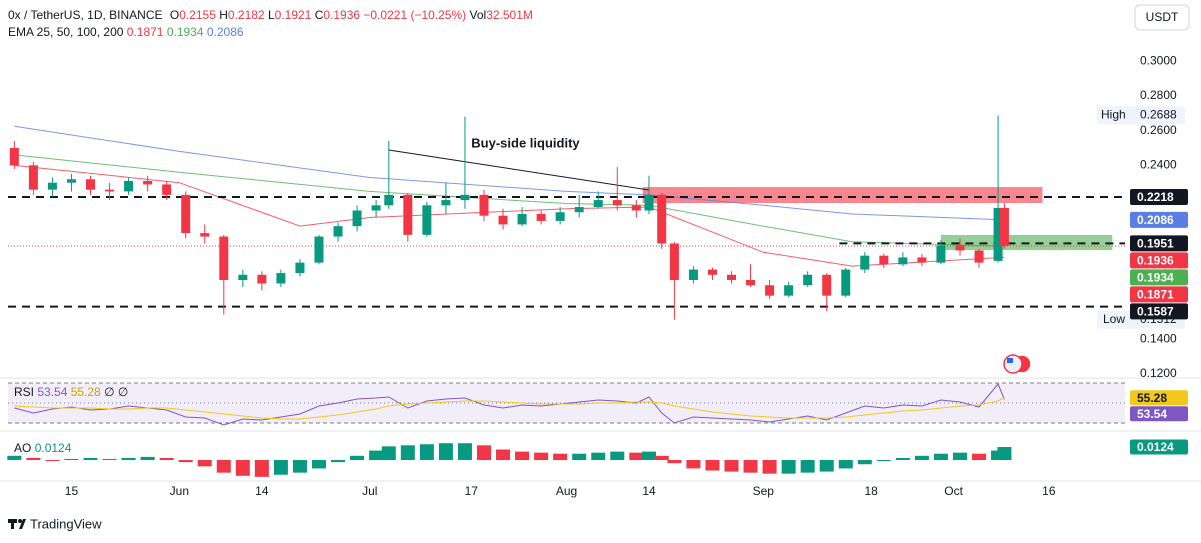 The width and height of the screenshot is (1201, 543). I want to click on rsi-value: 53.54, so click(52, 392).